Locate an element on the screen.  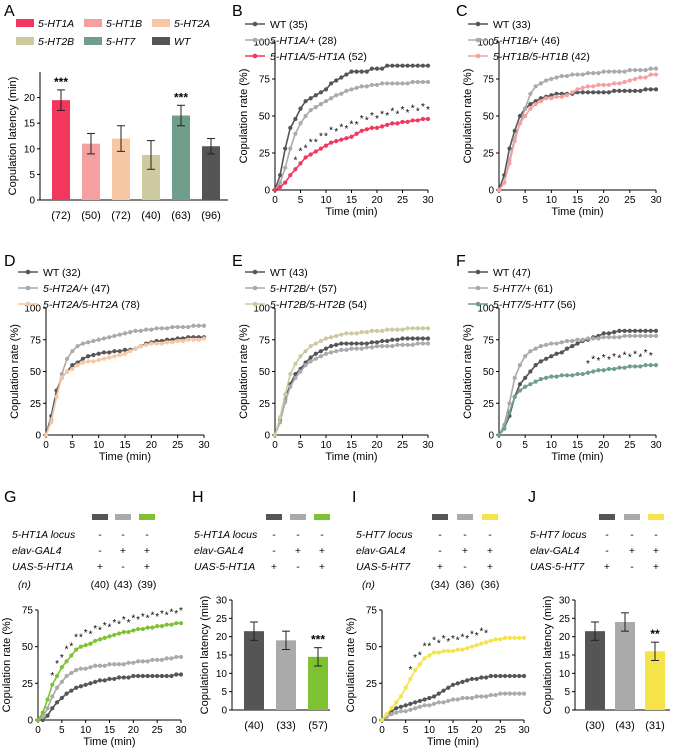
panel-i-ytick-label: 75 is located at coordinates (372, 611).